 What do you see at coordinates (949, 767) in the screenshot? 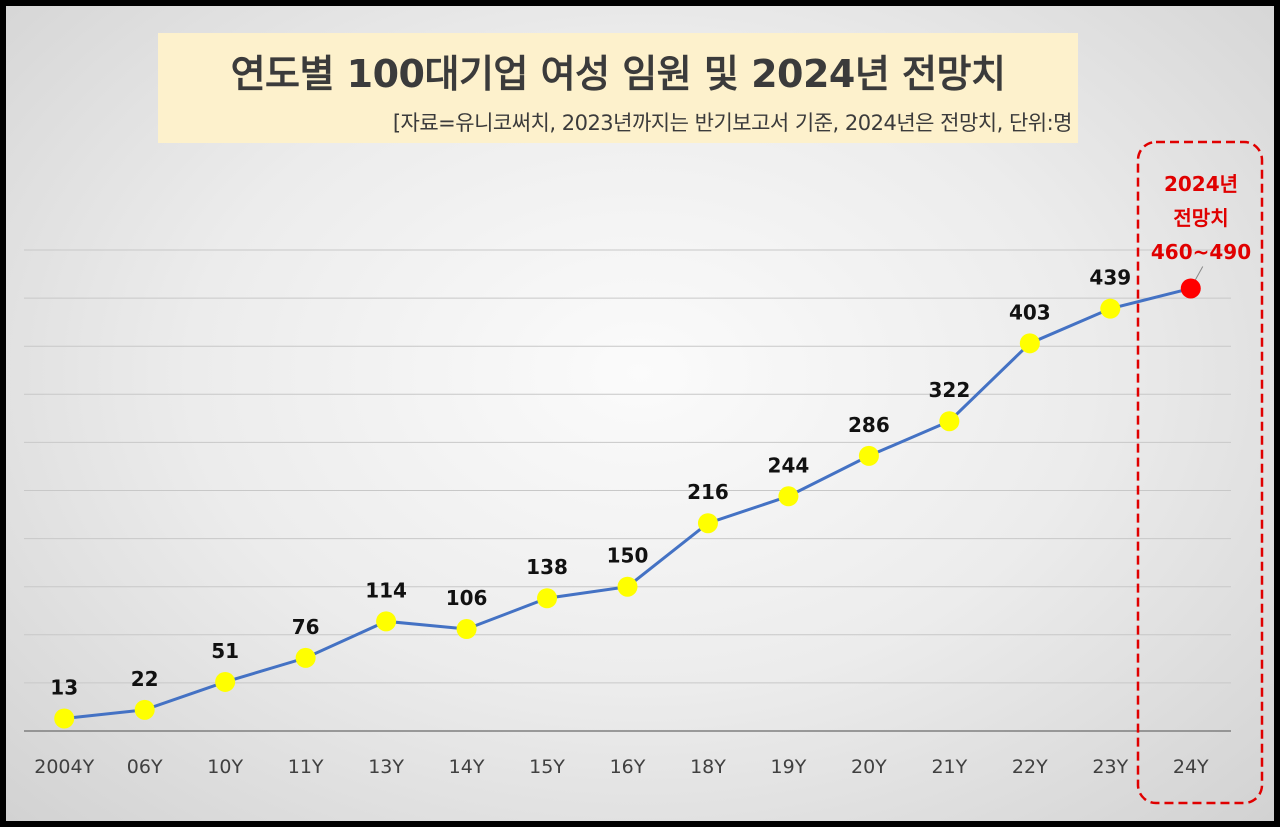
I see `x-tick-label: 21Y` at bounding box center [949, 767].